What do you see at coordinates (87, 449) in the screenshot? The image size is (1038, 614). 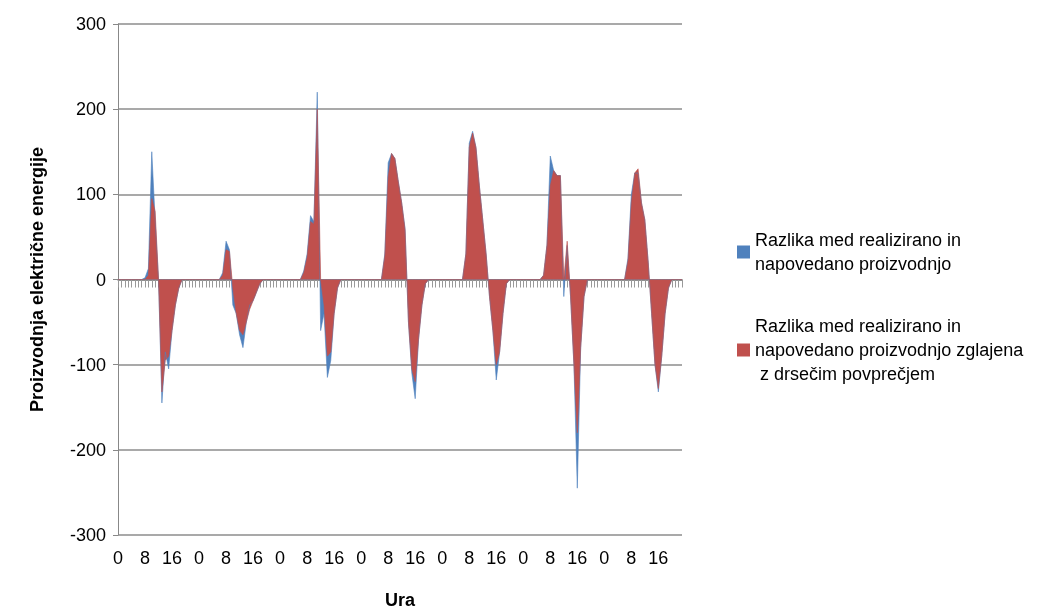 I see `y-tick-label: -200` at bounding box center [87, 449].